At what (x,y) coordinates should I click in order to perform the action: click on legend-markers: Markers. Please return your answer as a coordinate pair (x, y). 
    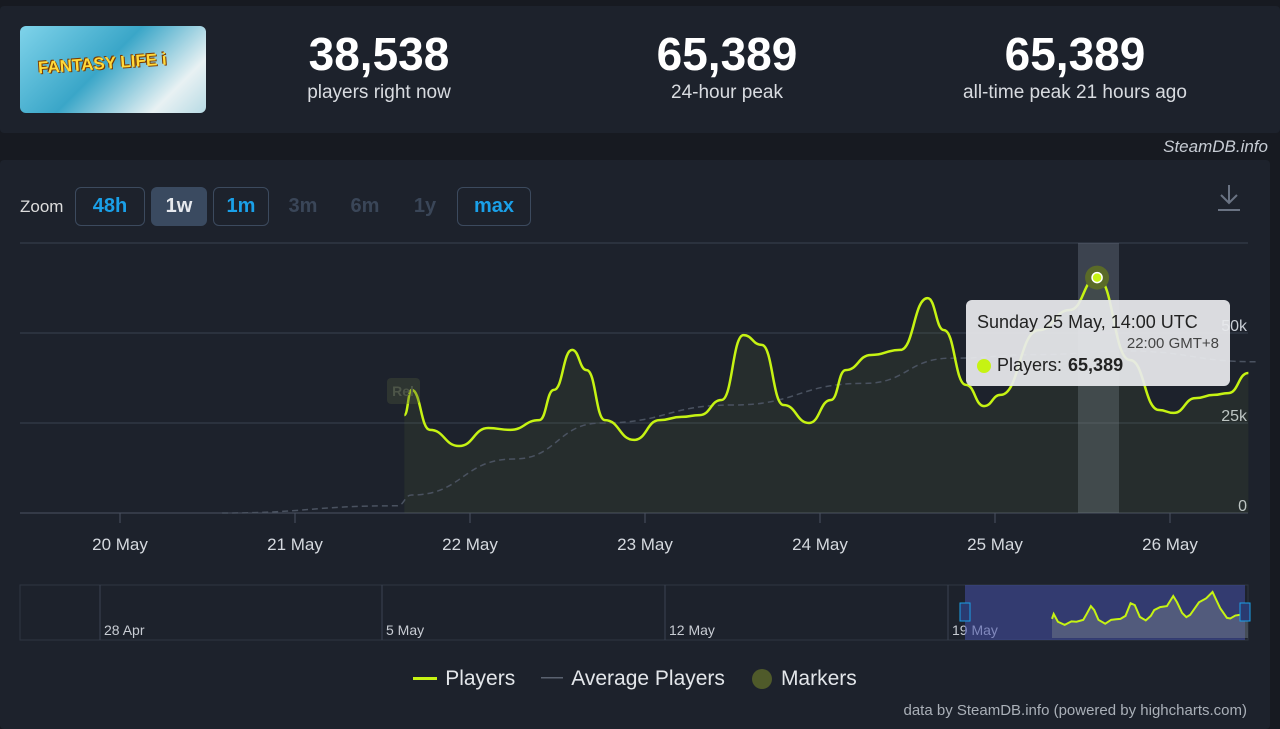
    Looking at the image, I should click on (804, 679).